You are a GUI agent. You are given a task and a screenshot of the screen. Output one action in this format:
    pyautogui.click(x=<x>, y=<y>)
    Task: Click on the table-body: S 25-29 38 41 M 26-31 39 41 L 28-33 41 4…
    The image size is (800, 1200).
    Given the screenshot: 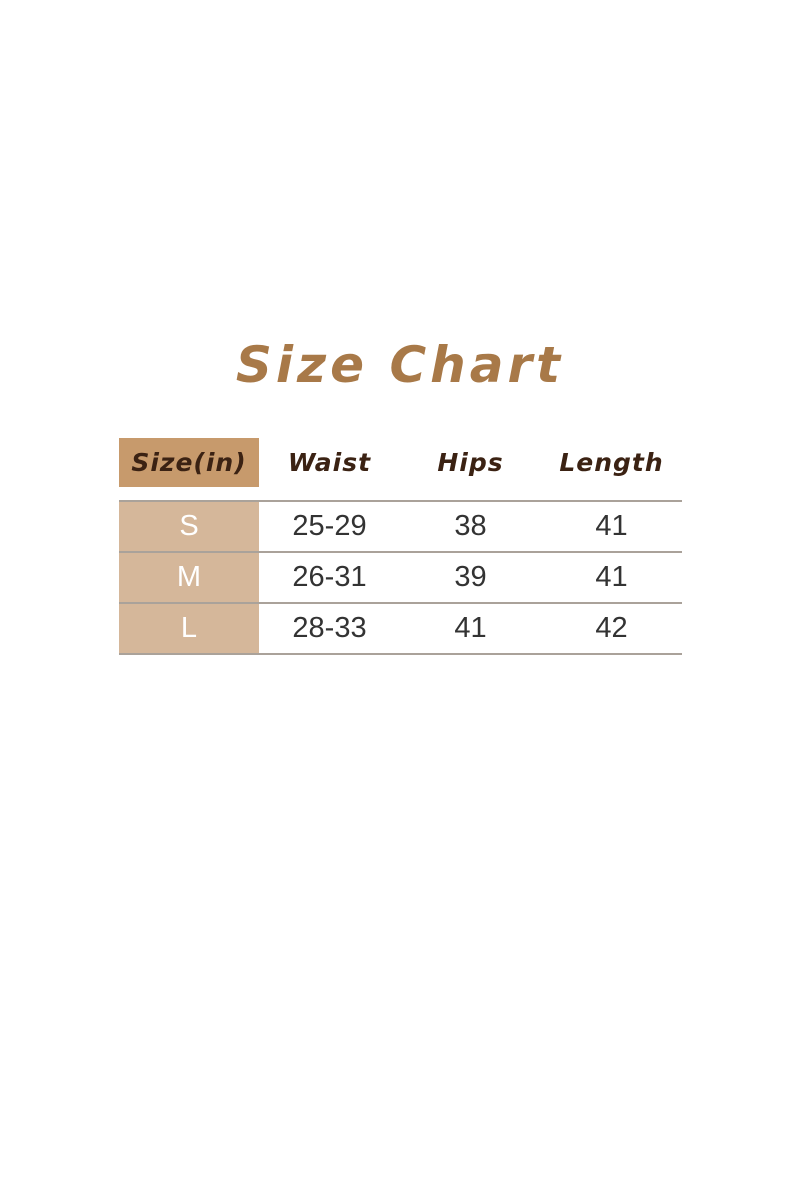 What is the action you would take?
    pyautogui.click(x=400, y=577)
    